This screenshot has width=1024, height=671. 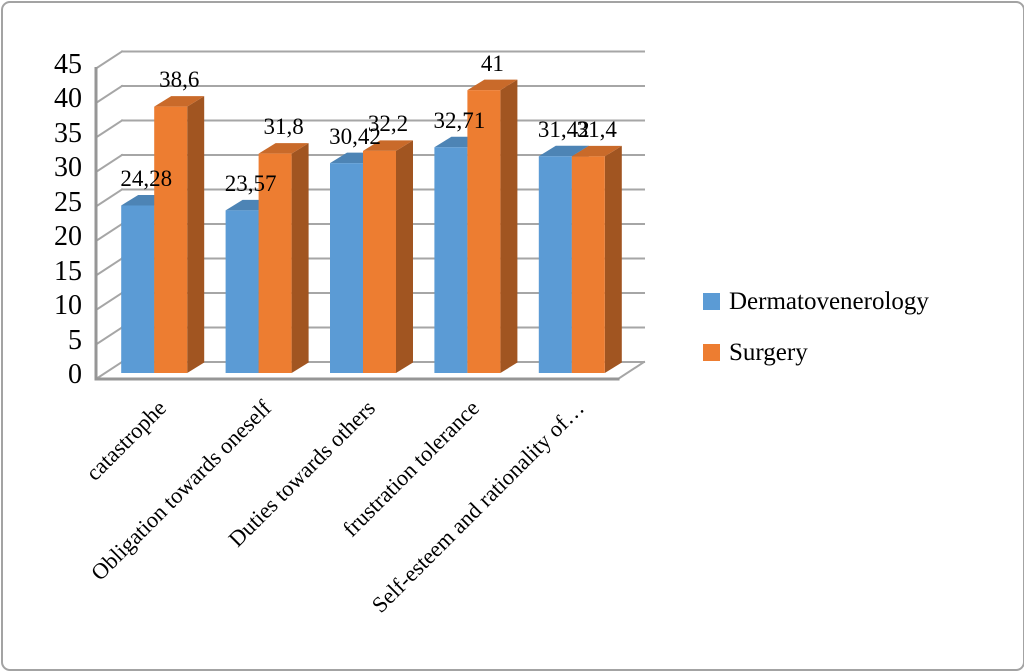 What do you see at coordinates (596, 129) in the screenshot?
I see `data-label-surgery-4: 31,4` at bounding box center [596, 129].